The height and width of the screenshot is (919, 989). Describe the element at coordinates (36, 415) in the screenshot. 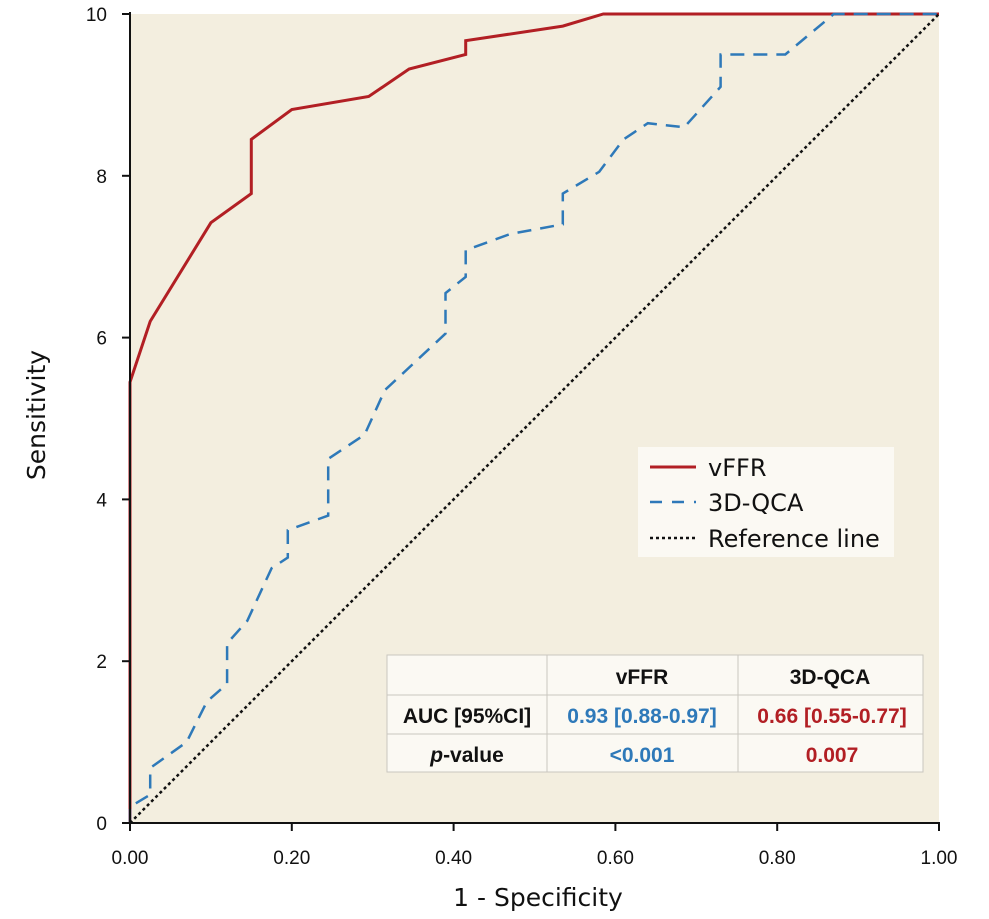

I see `y-axis-title: Sensitivity` at that location.